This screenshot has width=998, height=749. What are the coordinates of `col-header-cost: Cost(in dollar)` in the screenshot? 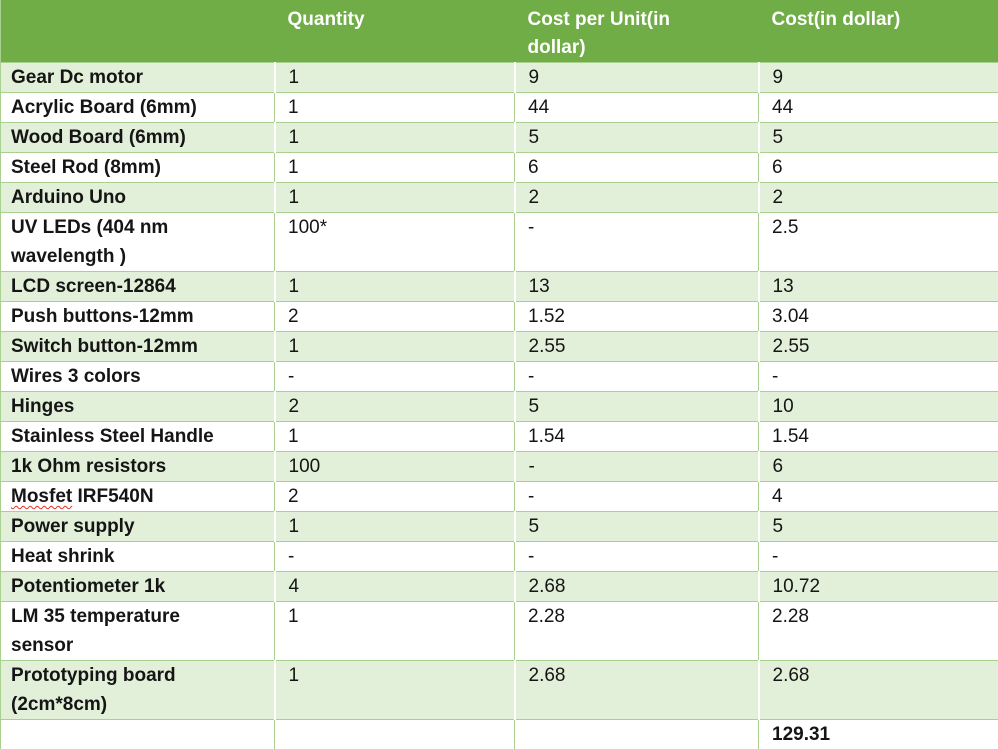 It's located at (878, 31).